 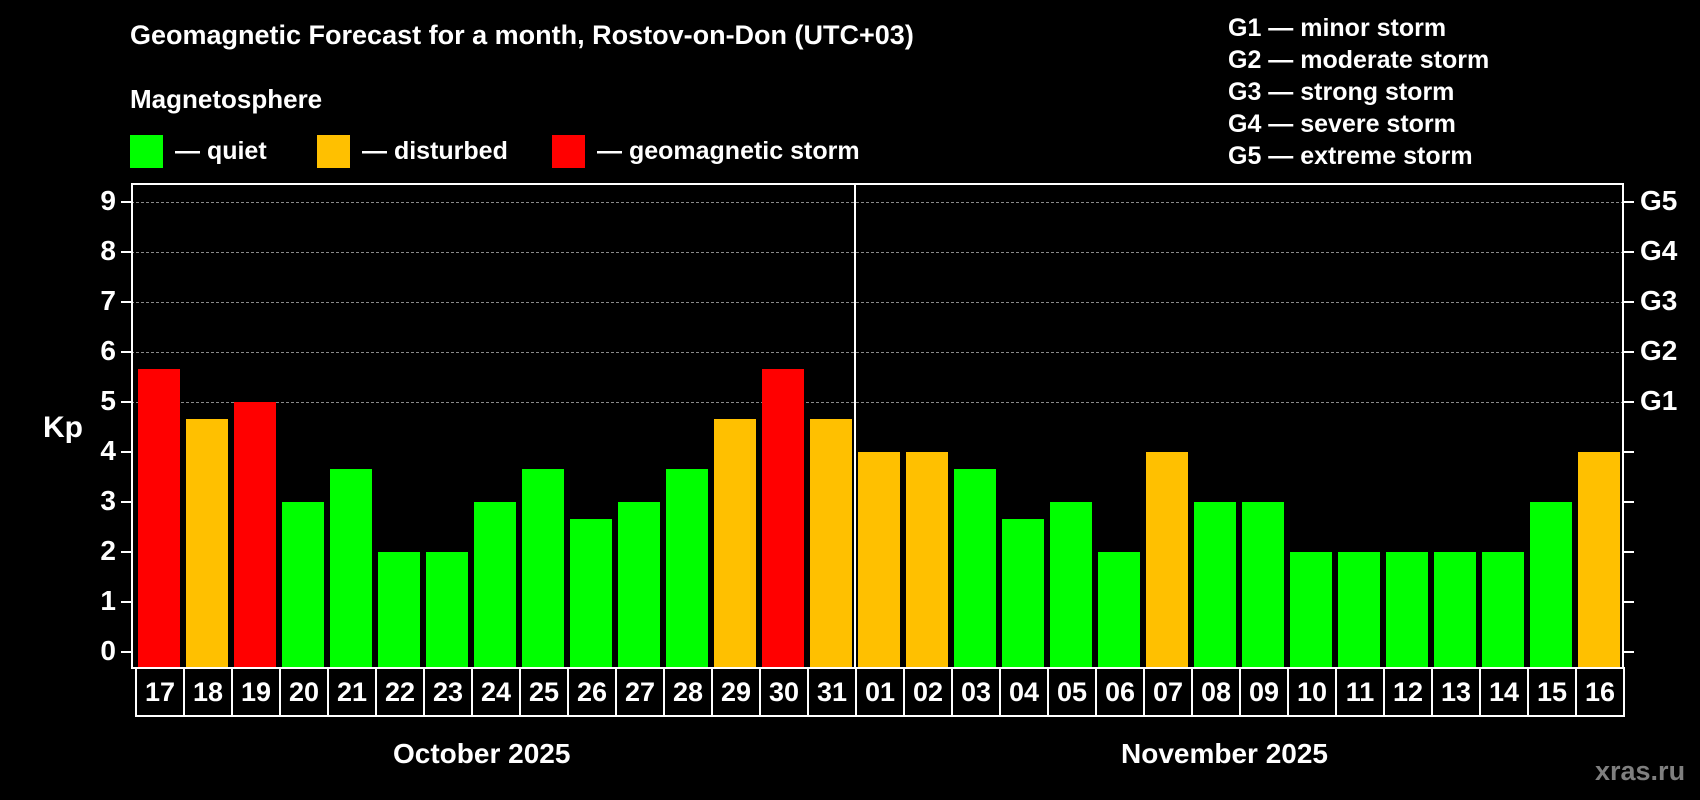 What do you see at coordinates (1659, 350) in the screenshot?
I see `g-tick-label: G2` at bounding box center [1659, 350].